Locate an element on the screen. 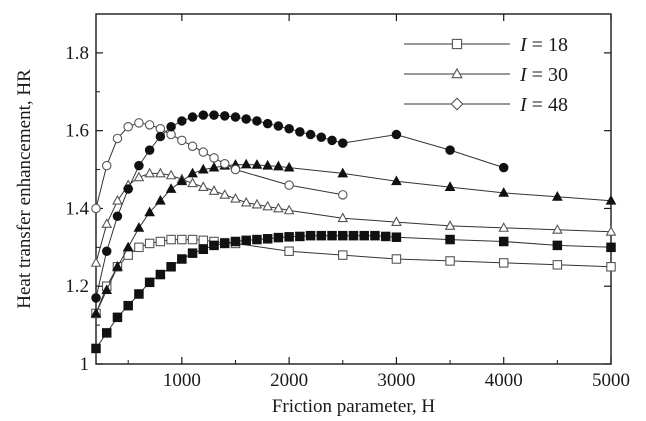 The height and width of the screenshot is (421, 646). data-point-diamond is located at coordinates (457, 104).